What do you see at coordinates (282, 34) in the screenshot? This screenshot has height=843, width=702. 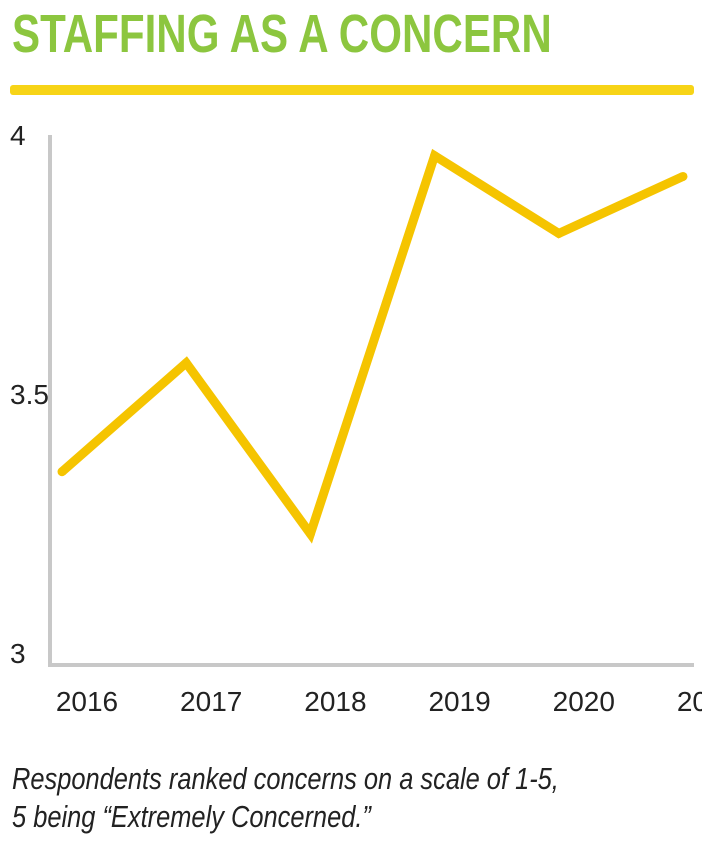 I see `chart-title: STAFFING AS A CONCERN` at bounding box center [282, 34].